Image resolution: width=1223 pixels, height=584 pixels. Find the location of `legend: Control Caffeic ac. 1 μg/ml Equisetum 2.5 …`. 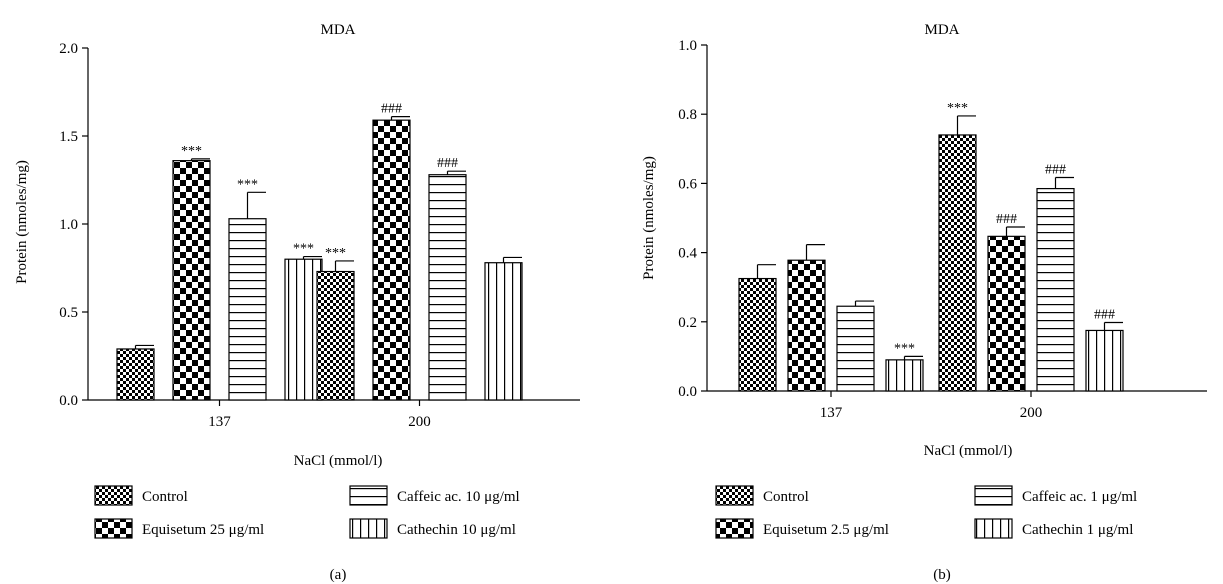

legend: Control Caffeic ac. 1 μg/ml Equisetum 2.5 … is located at coordinates (926, 512).